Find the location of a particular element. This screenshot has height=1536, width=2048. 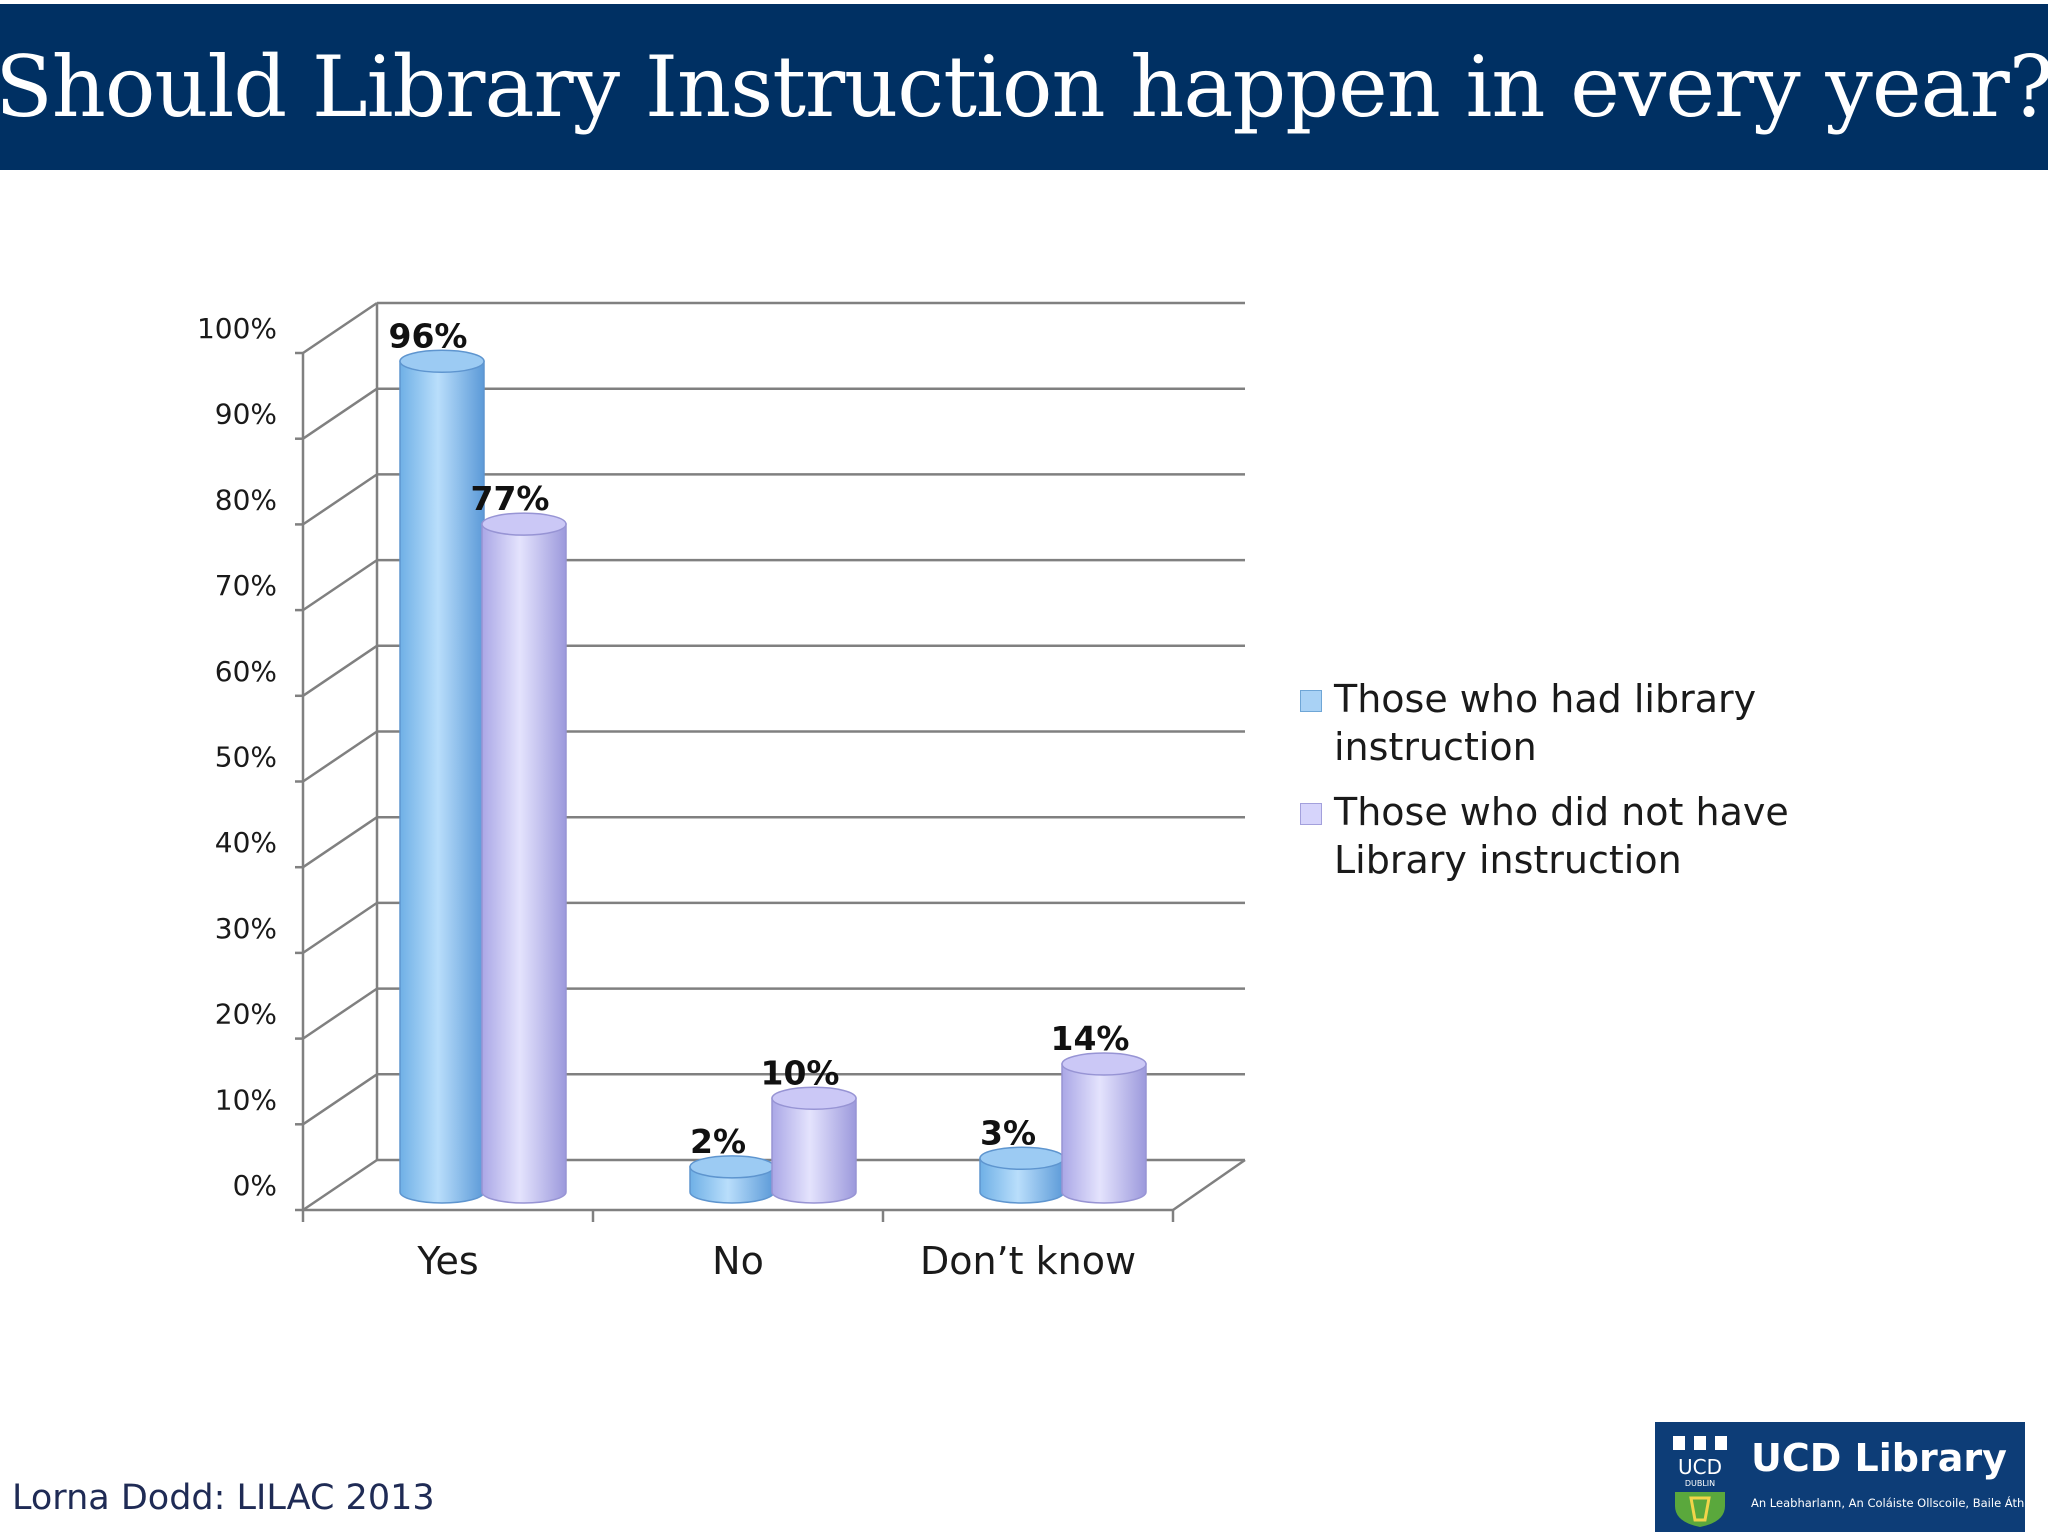

crest-text: UCD is located at coordinates (1700, 1467).